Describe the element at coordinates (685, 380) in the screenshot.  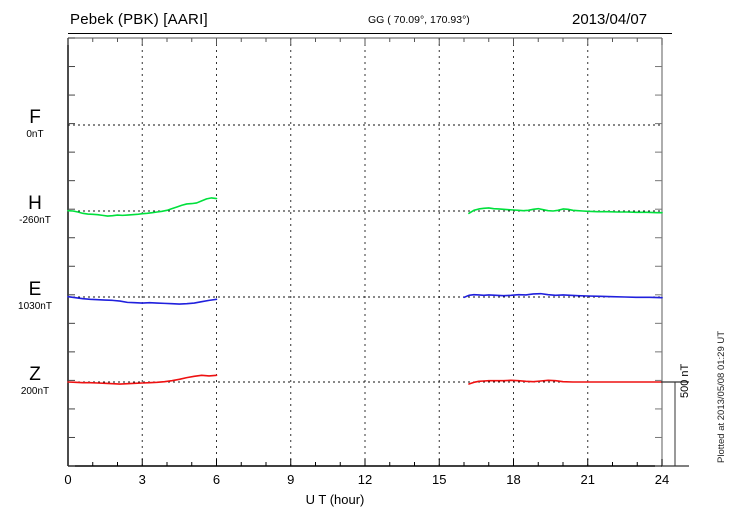
I see `scale-bar-label: 500 nT` at that location.